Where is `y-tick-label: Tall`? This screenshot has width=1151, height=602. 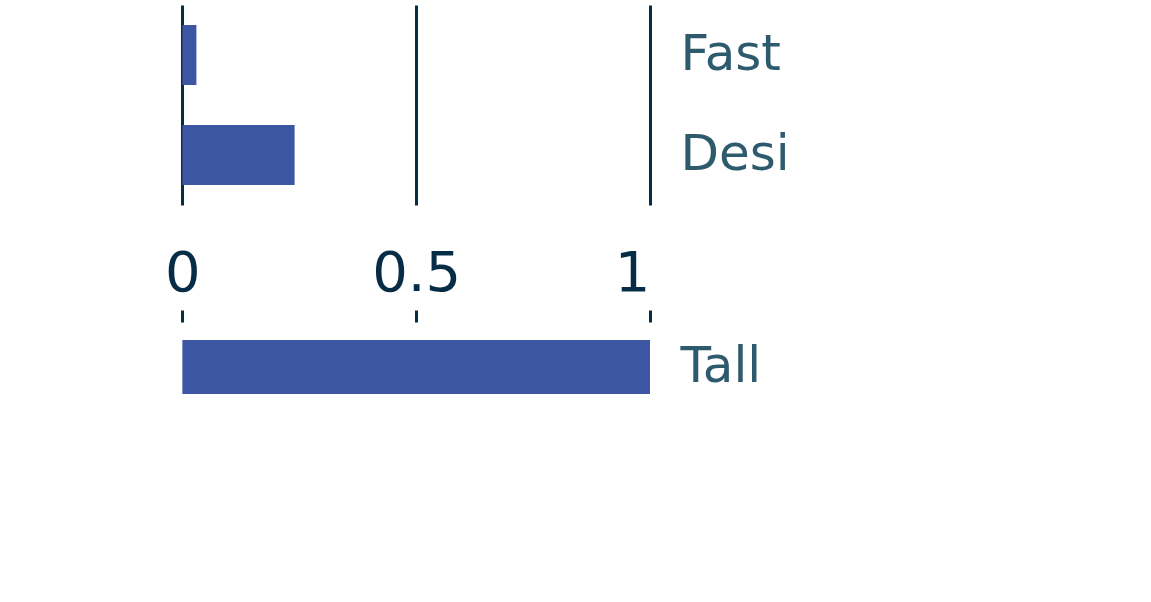 y-tick-label: Tall is located at coordinates (720, 365).